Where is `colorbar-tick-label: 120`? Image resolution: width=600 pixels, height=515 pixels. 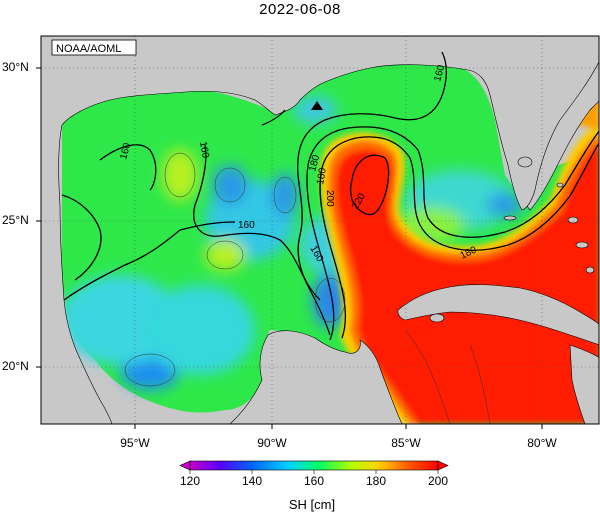 colorbar-tick-label: 120 is located at coordinates (190, 481).